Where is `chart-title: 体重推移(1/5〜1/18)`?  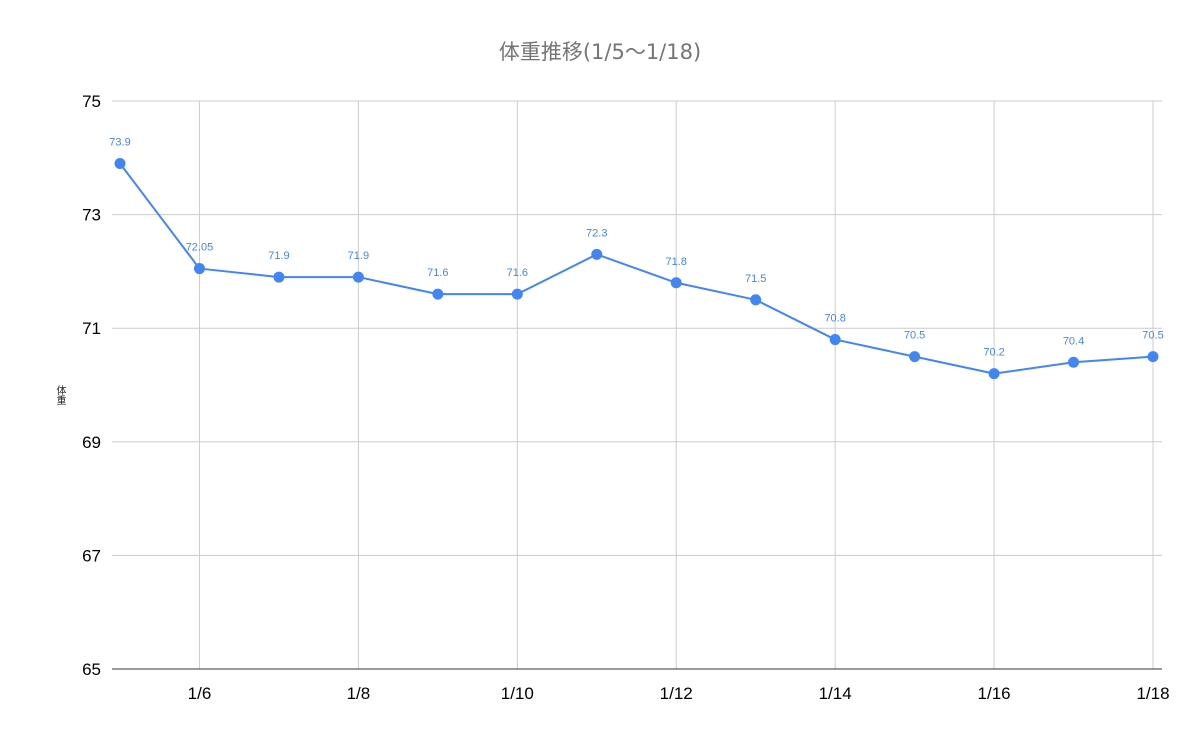
chart-title: 体重推移(1/5〜1/18) is located at coordinates (600, 52).